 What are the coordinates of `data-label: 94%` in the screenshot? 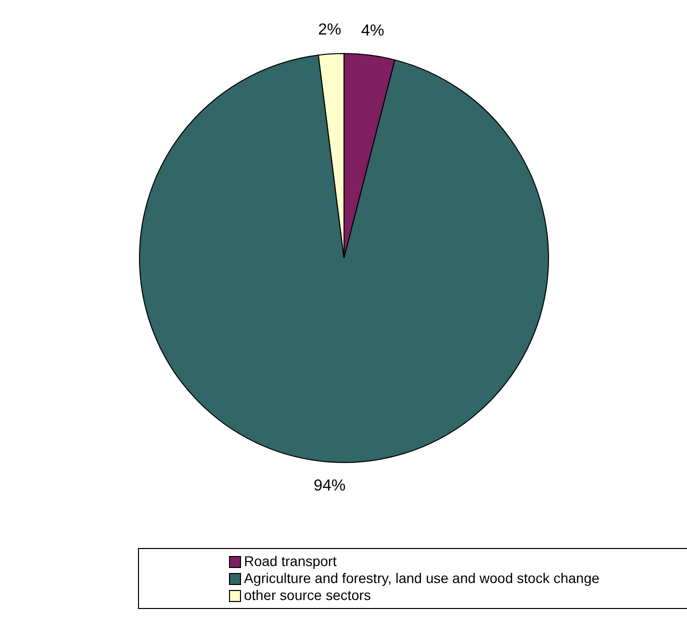 It's located at (329, 485).